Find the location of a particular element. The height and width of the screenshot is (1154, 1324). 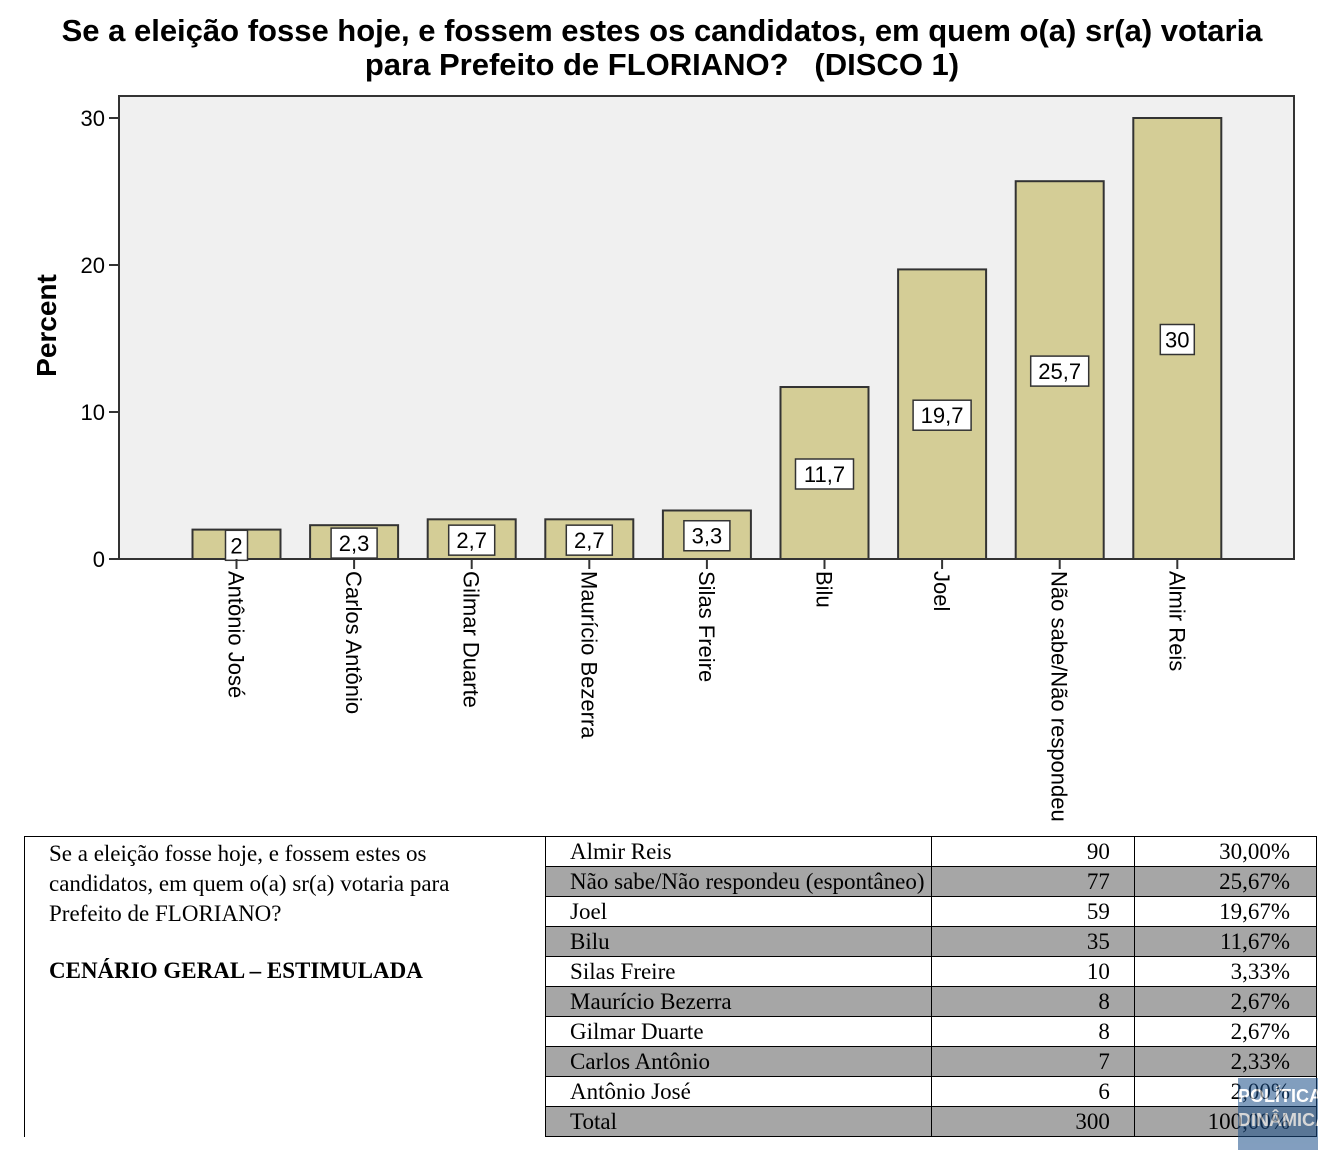

y-tick-label: 20 is located at coordinates (93, 265).